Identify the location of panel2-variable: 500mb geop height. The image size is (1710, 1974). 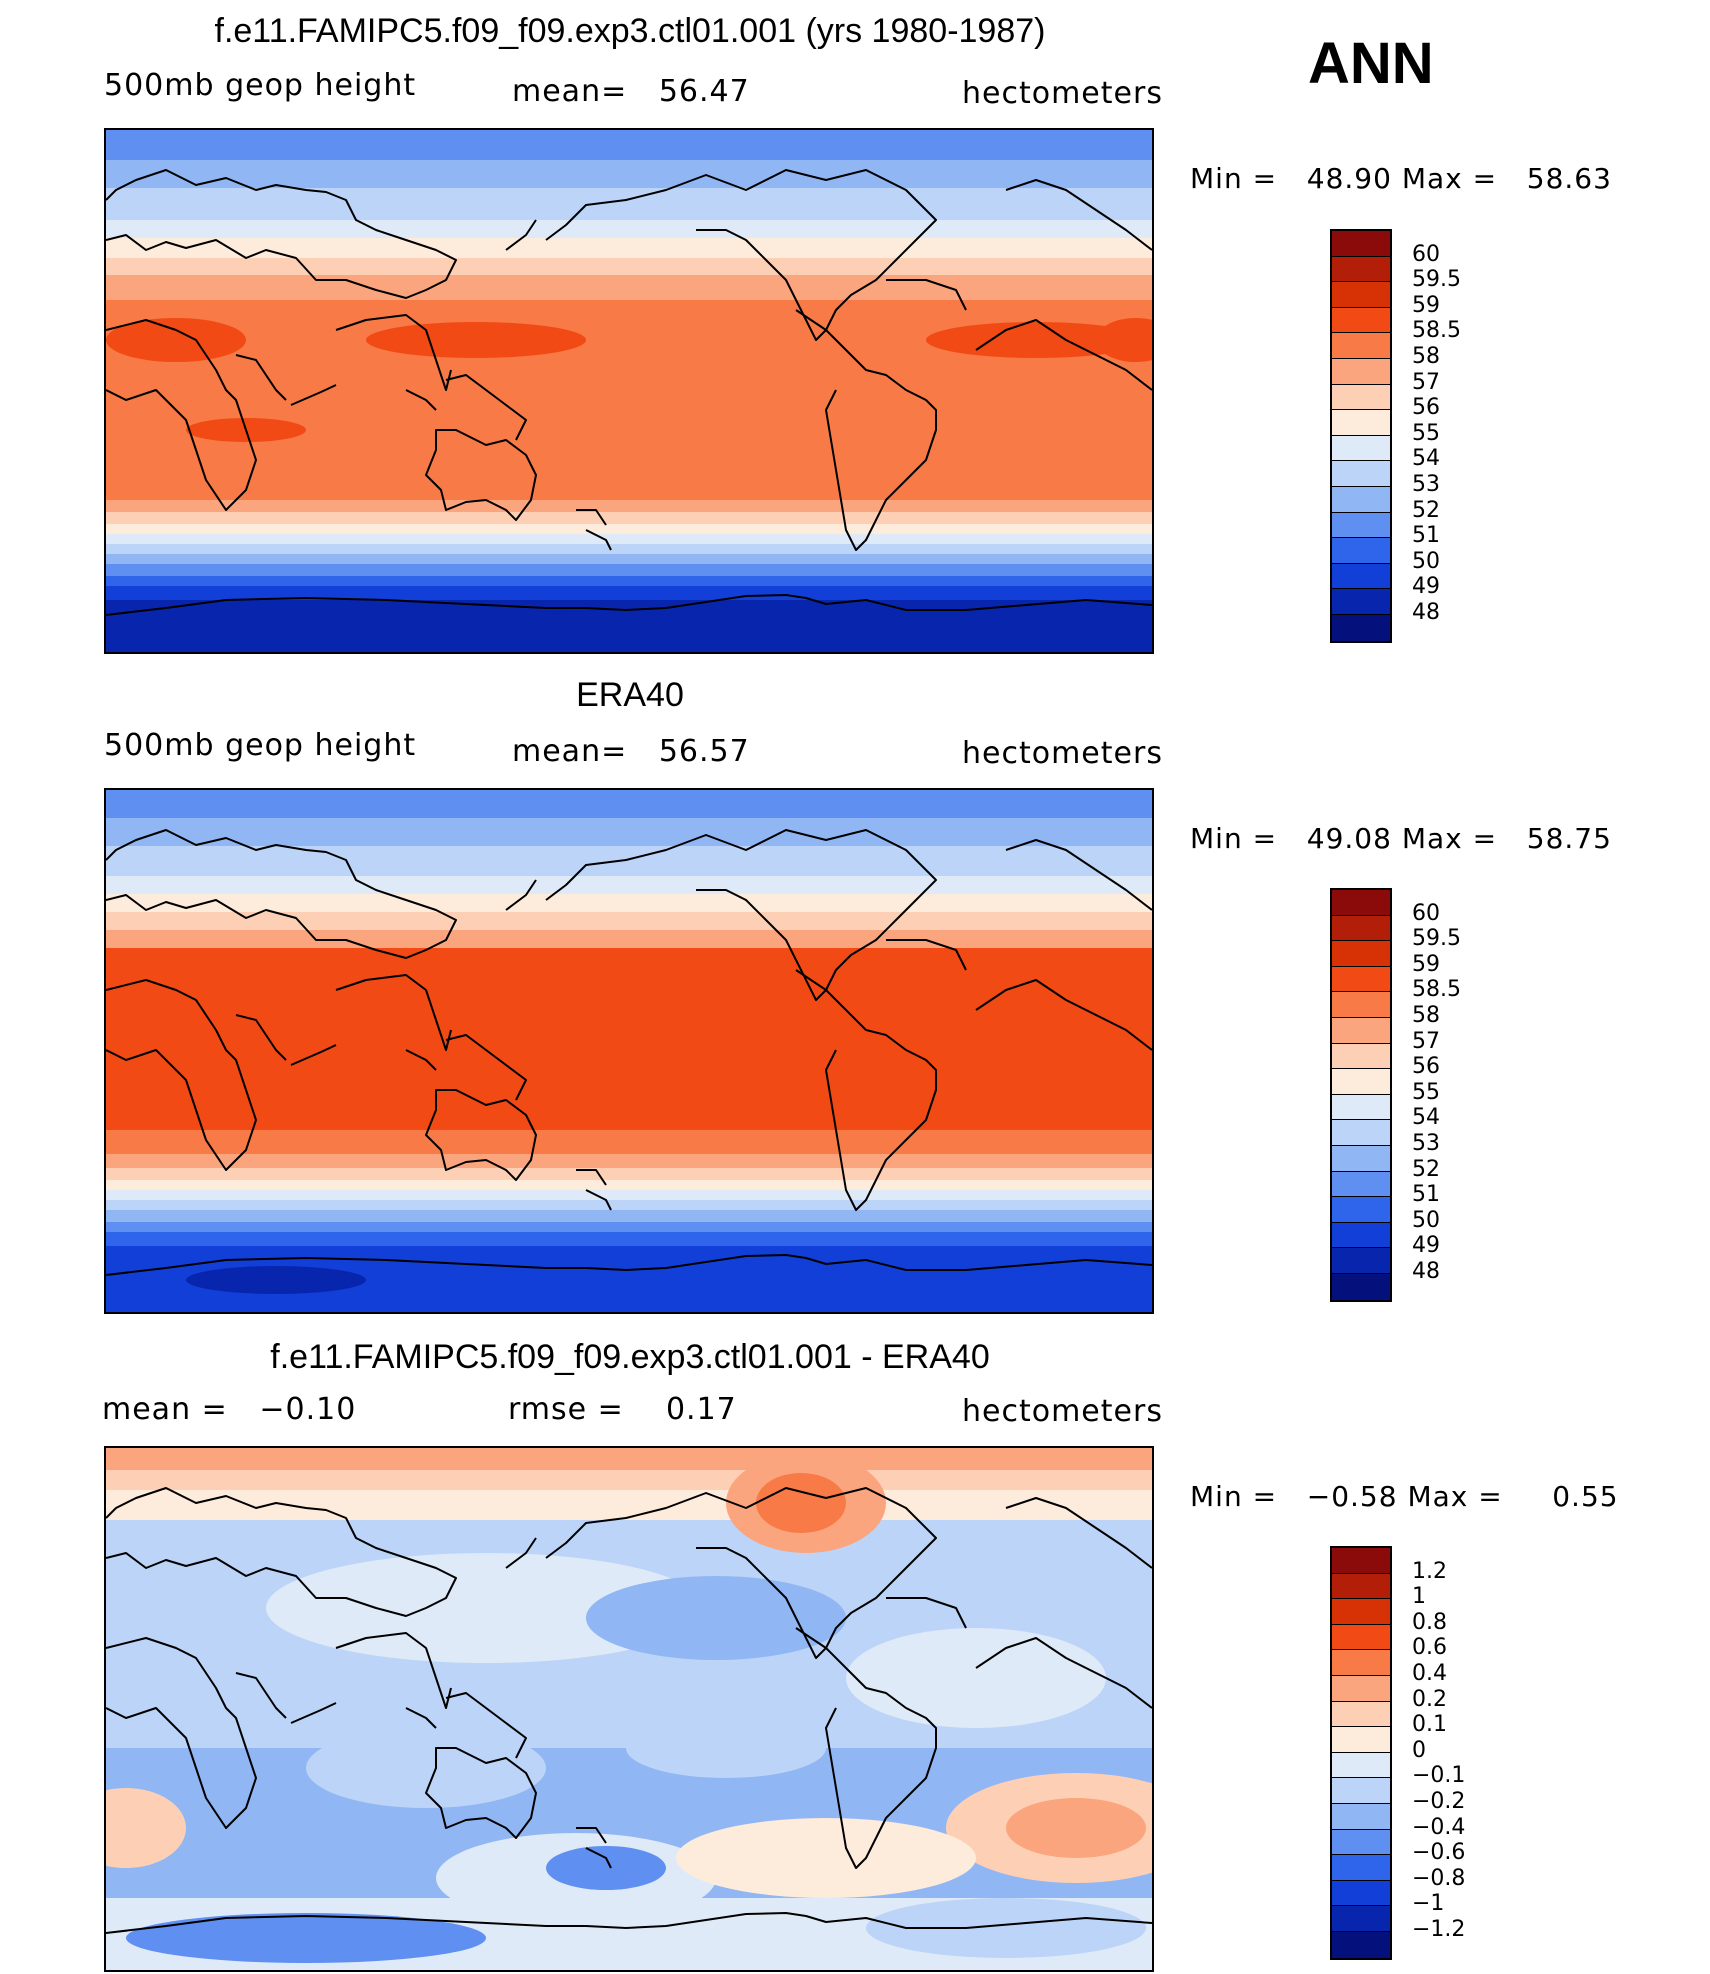
(260, 745).